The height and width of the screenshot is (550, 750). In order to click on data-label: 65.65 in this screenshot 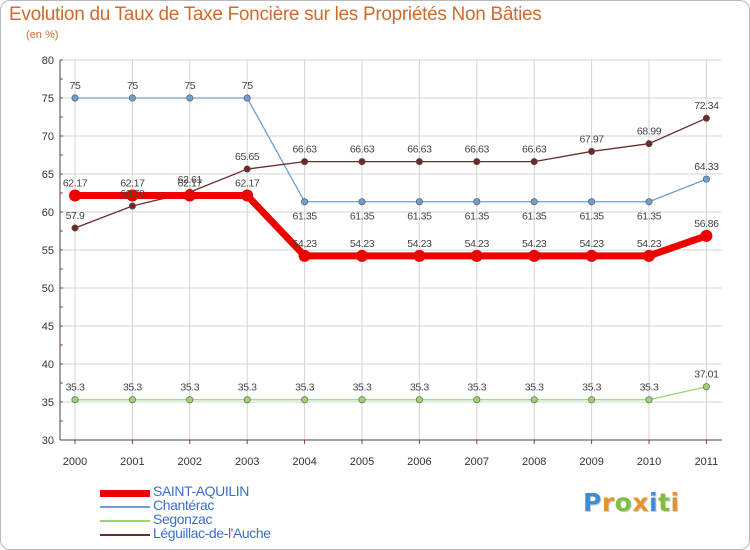, I will do `click(247, 157)`.